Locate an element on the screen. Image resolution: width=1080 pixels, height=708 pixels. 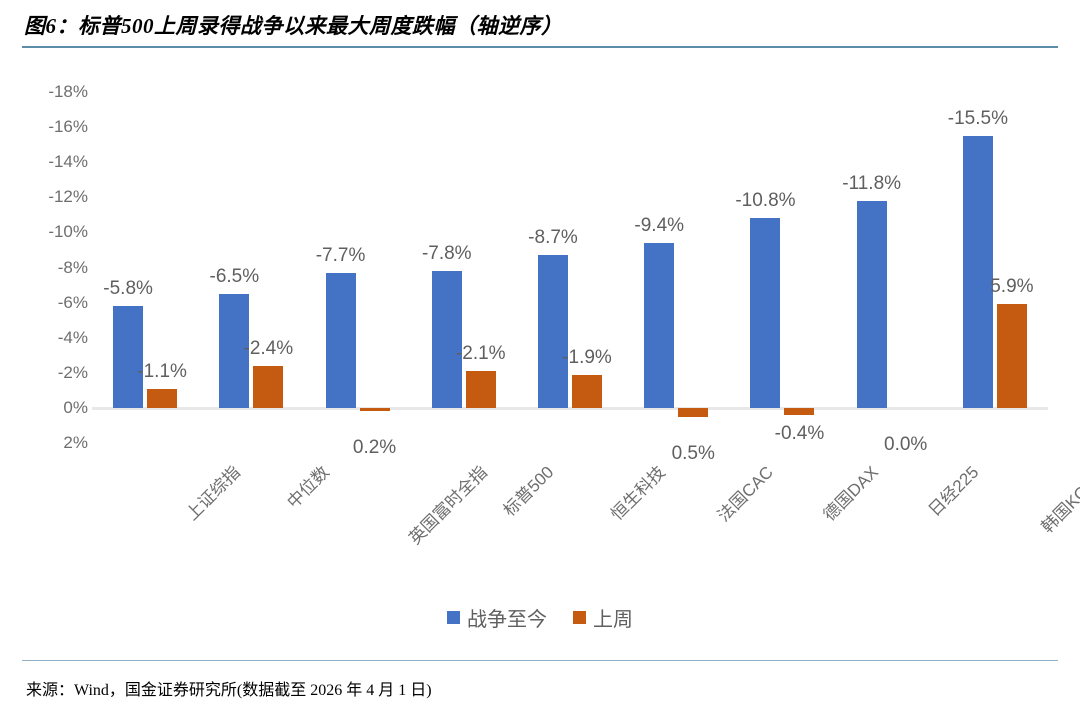
data-label: -2.4% is located at coordinates (268, 348).